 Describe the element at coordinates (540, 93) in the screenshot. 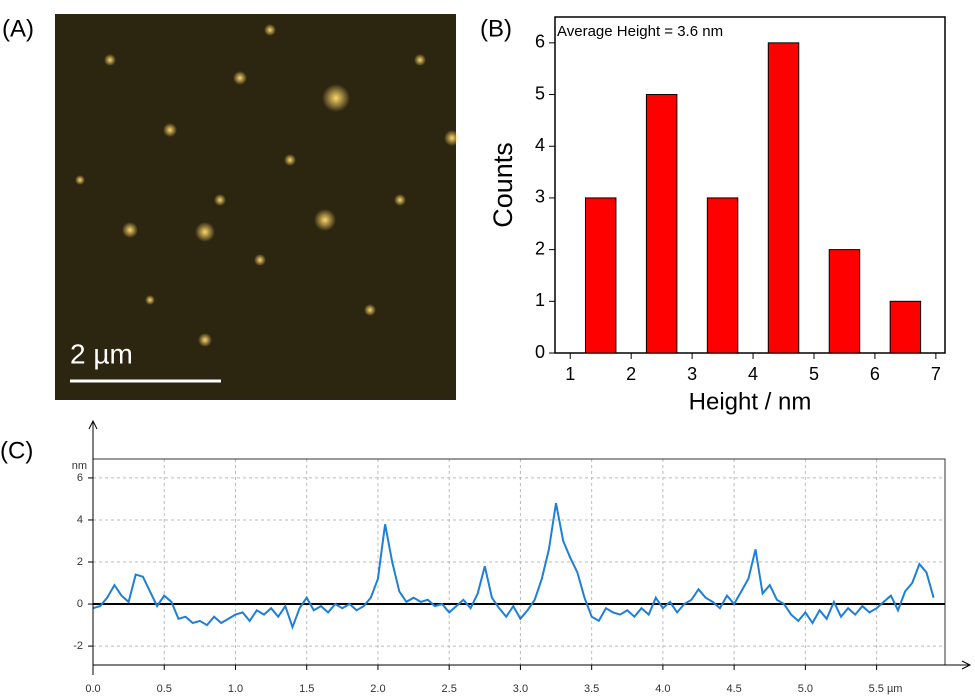

I see `y-tick-label: 5` at that location.